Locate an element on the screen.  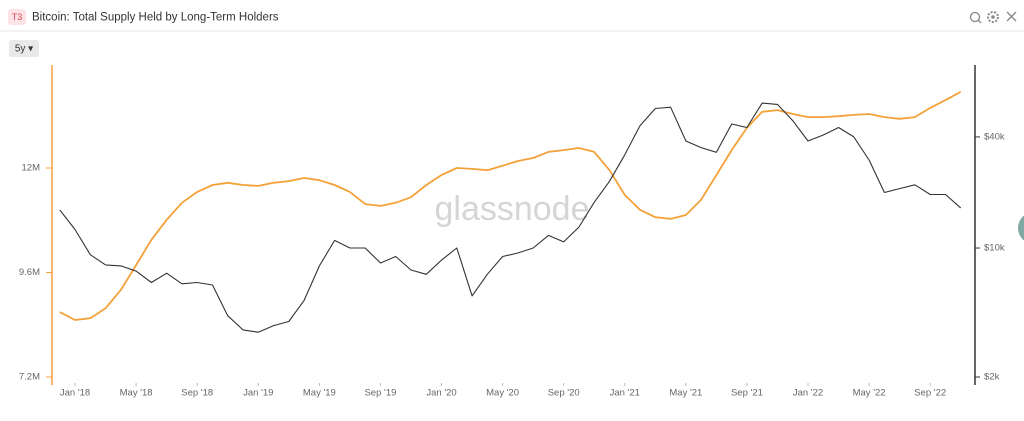
watermark: glassnode is located at coordinates (511, 209).